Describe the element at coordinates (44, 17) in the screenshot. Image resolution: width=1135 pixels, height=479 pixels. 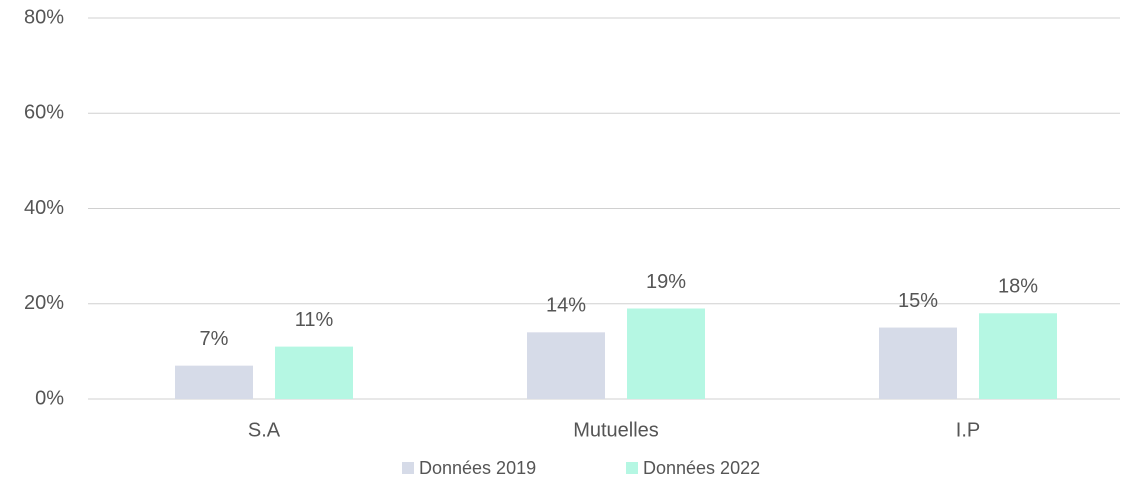
I see `y-tick-label: 80%` at that location.